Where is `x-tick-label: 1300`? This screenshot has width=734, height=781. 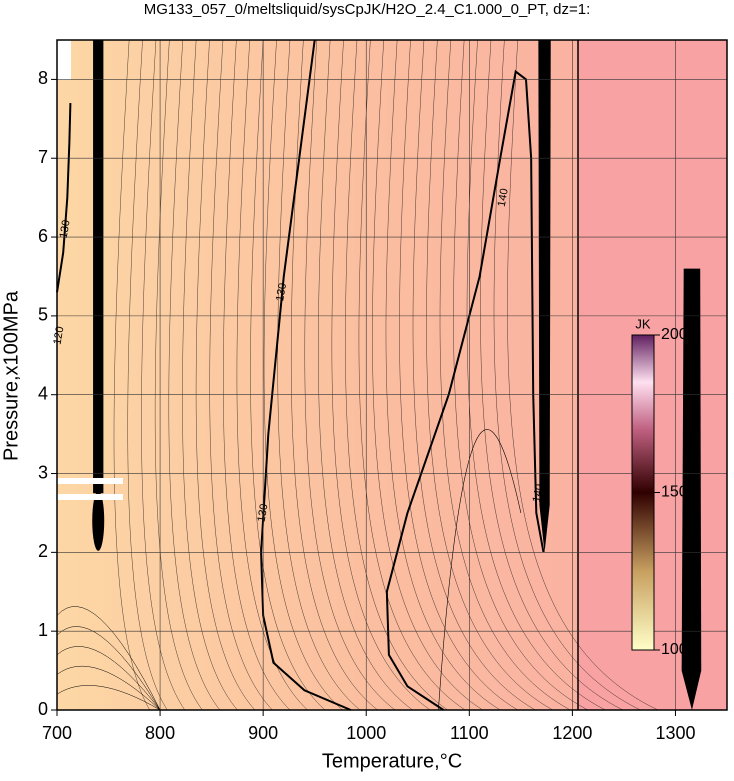
x-tick-label: 1300 is located at coordinates (675, 733).